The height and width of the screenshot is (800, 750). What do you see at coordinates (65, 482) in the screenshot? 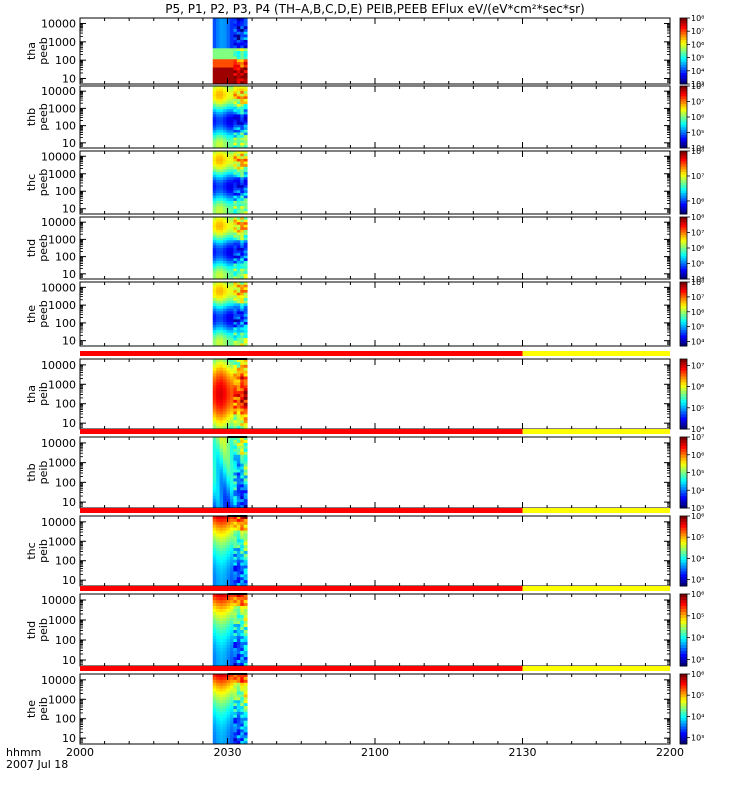
I see `y-tick-label: 100` at bounding box center [65, 482].